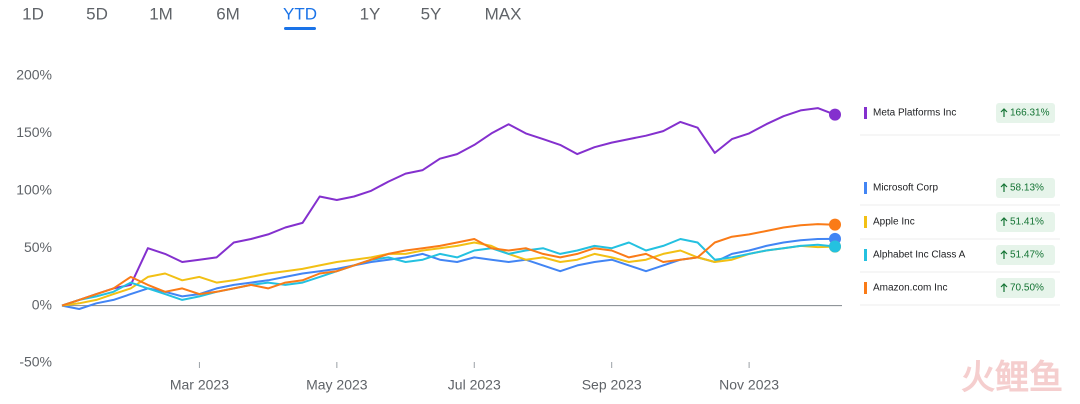 The height and width of the screenshot is (404, 1080). What do you see at coordinates (370, 13) in the screenshot?
I see `range-tab: 1Y` at bounding box center [370, 13].